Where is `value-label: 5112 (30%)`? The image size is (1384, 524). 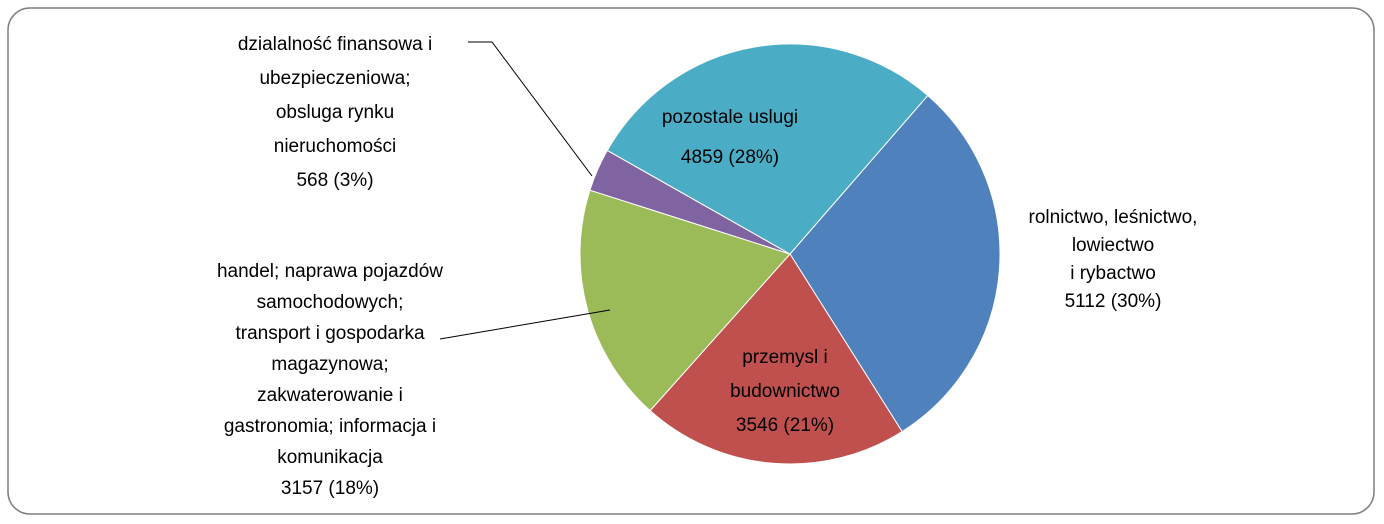 value-label: 5112 (30%) is located at coordinates (1113, 301).